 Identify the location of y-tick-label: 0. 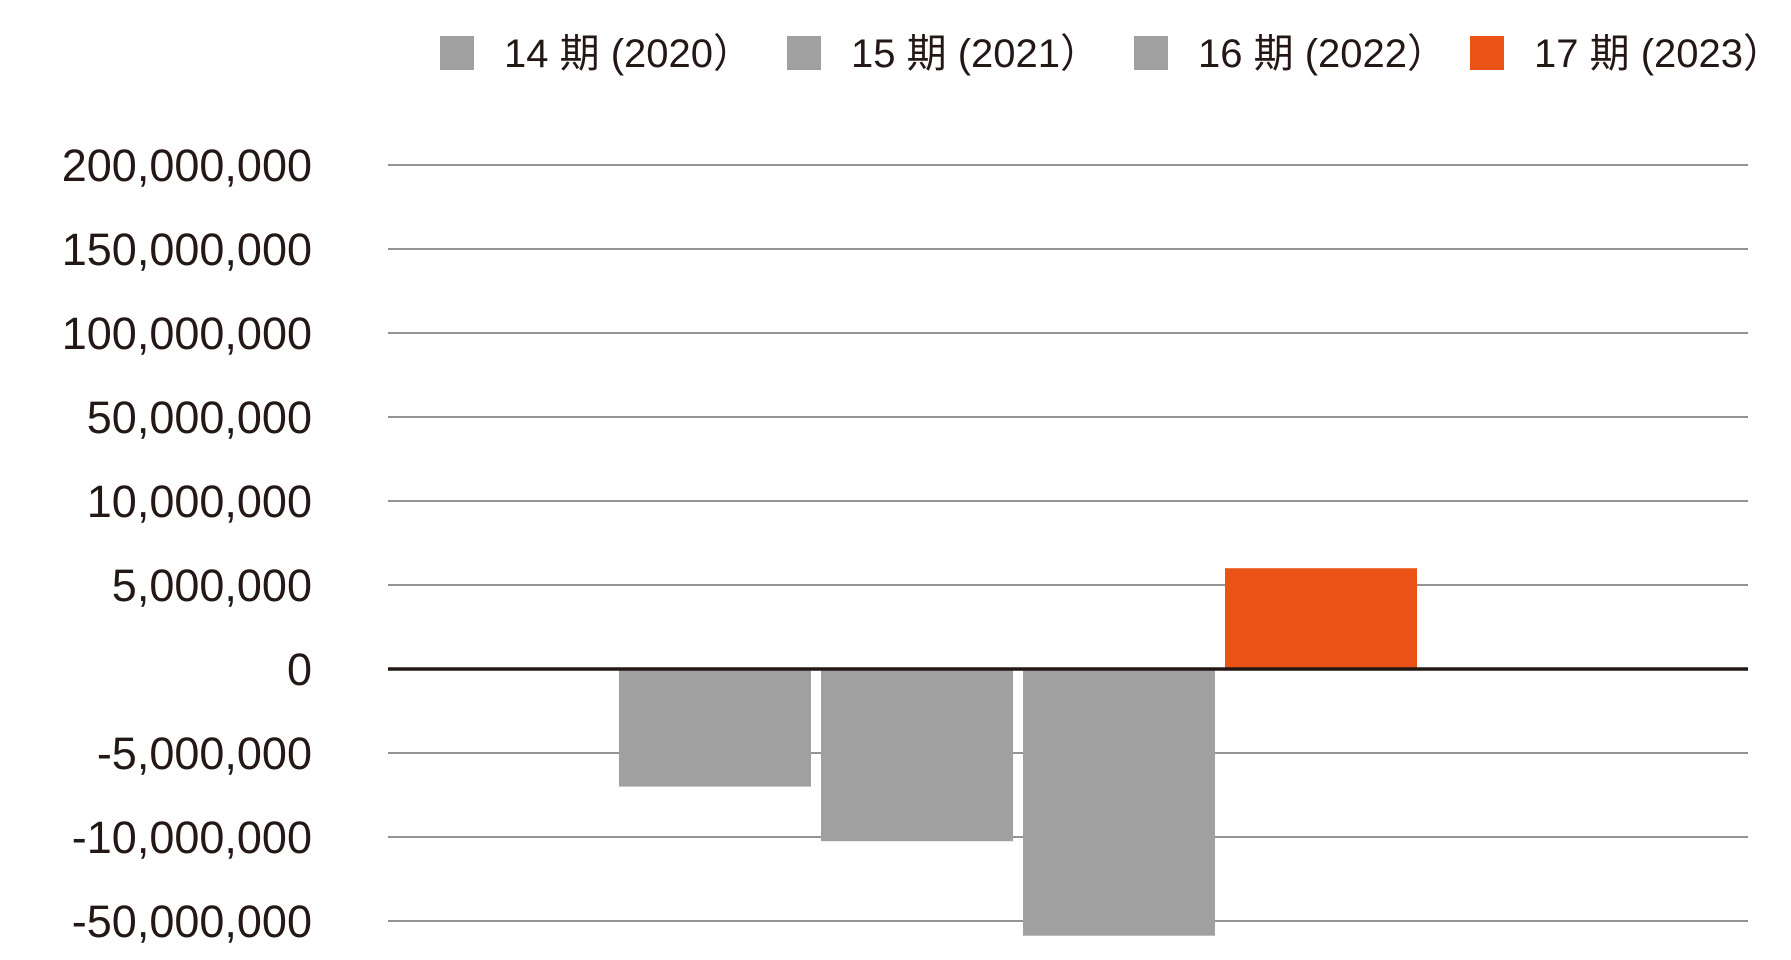
(299, 669).